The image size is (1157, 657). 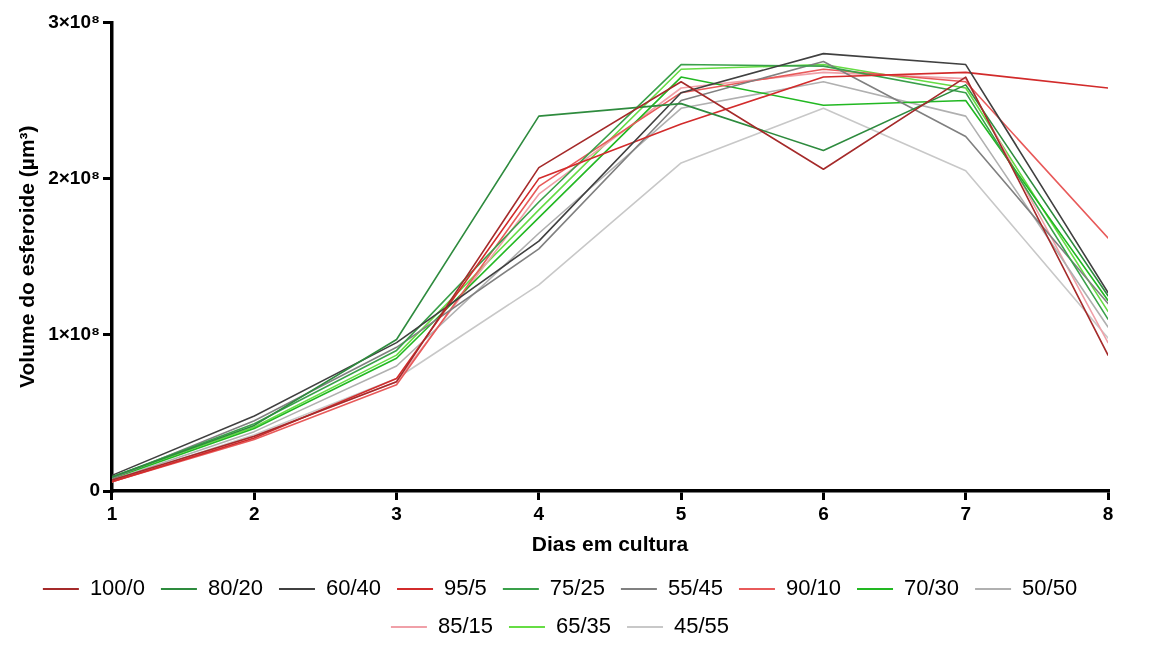 What do you see at coordinates (932, 588) in the screenshot?
I see `legend-label: 70/30` at bounding box center [932, 588].